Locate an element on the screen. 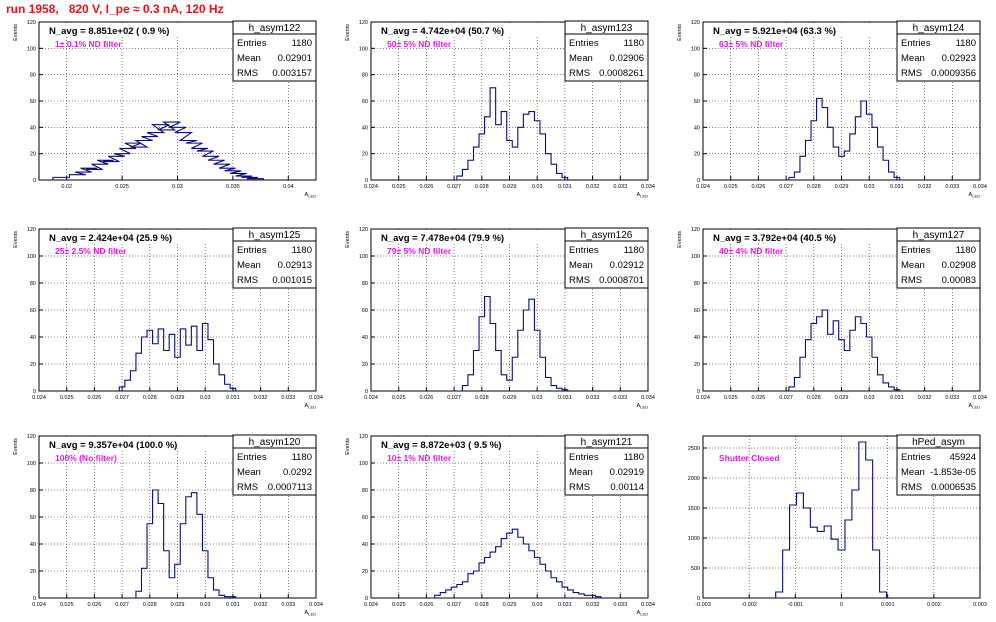  x-tick-label: 0.035 is located at coordinates (233, 187).